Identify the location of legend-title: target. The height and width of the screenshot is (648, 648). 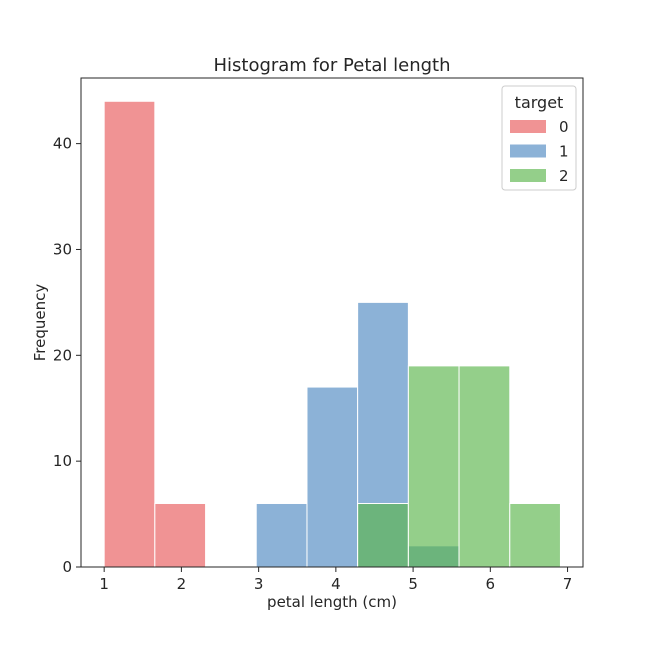
(539, 102).